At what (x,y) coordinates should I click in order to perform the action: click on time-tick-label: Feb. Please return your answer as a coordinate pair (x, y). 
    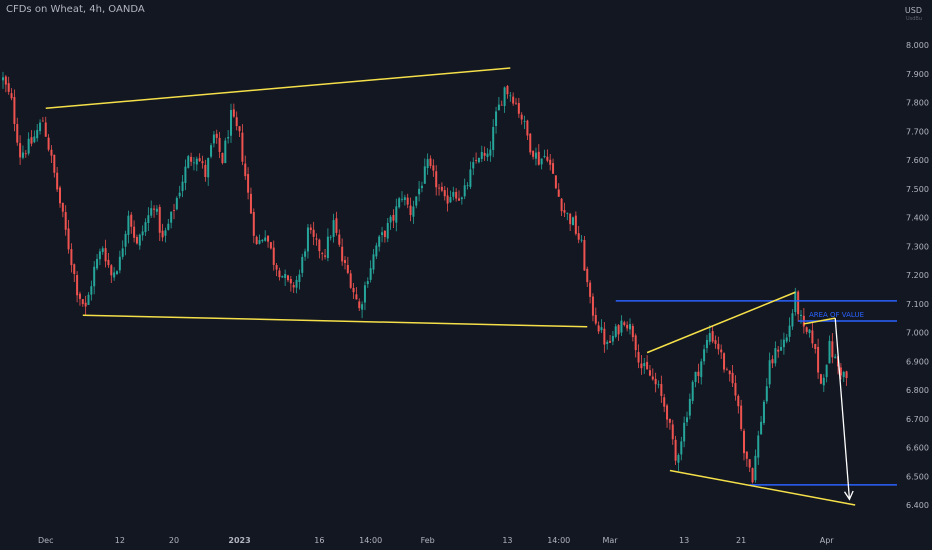
    Looking at the image, I should click on (428, 540).